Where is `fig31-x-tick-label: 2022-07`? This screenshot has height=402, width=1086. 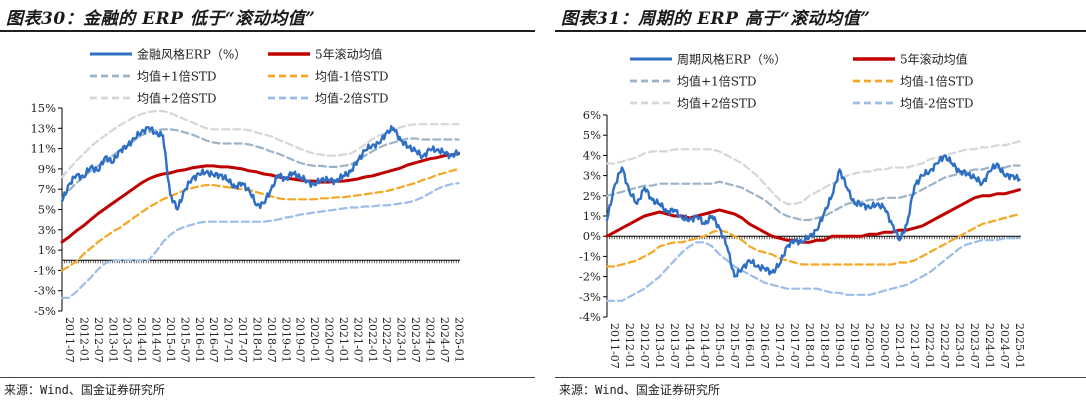
fig31-x-tick-label: 2022-07 is located at coordinates (944, 346).